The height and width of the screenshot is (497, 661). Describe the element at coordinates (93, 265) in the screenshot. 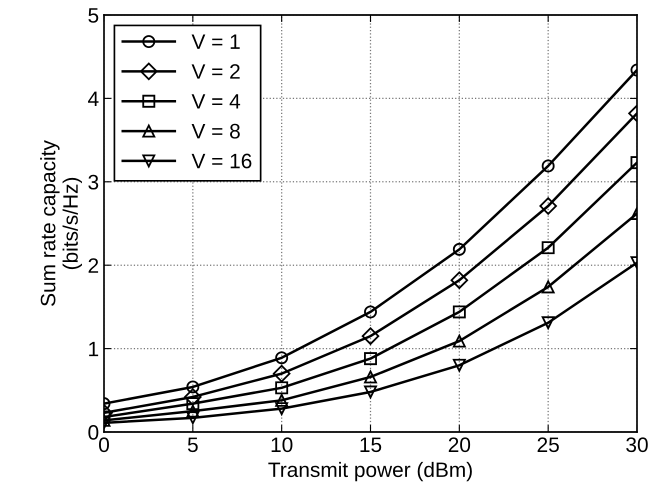

I see `y-tick-label: 2` at that location.